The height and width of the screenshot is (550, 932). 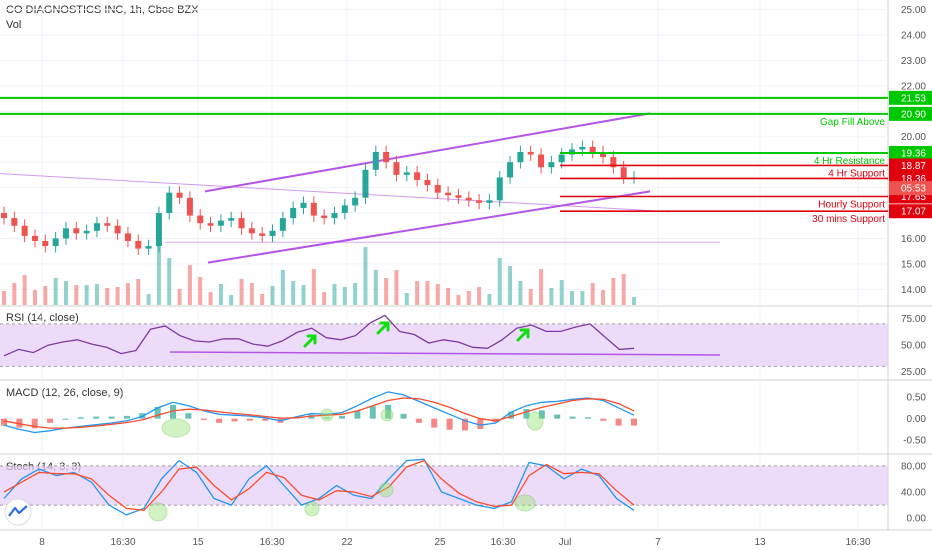 I want to click on tradingview-logo, so click(x=18, y=512).